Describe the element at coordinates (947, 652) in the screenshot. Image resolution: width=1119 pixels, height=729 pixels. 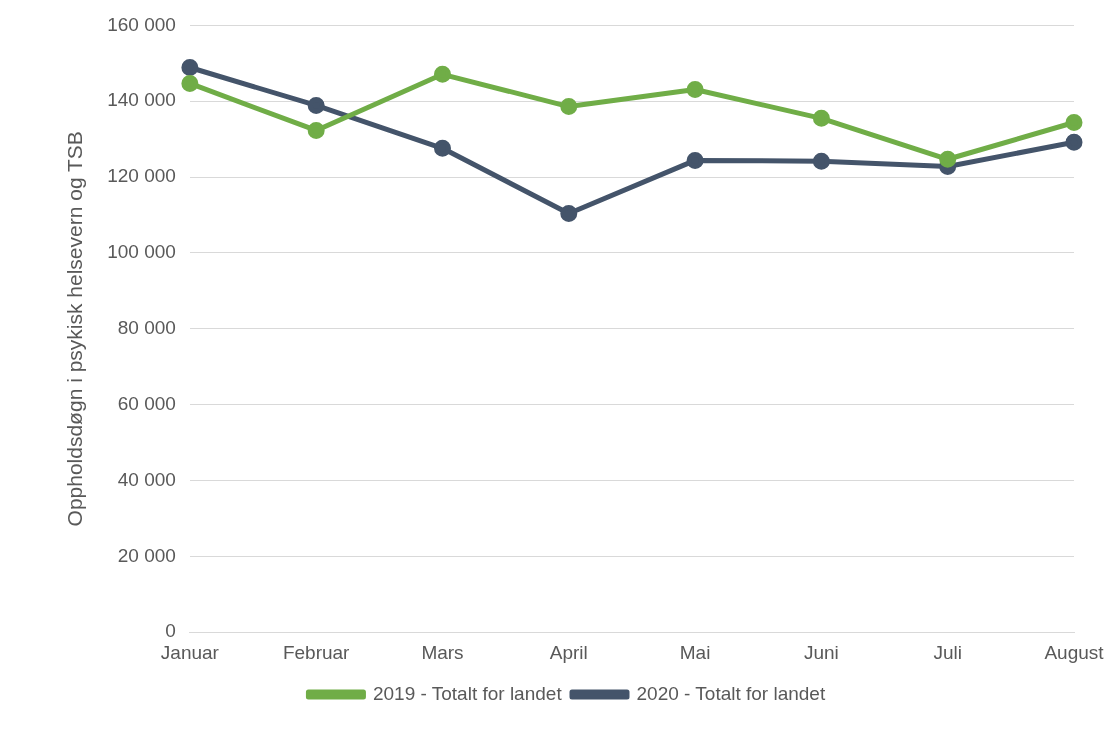
I see `x-tick-label: Juli` at that location.